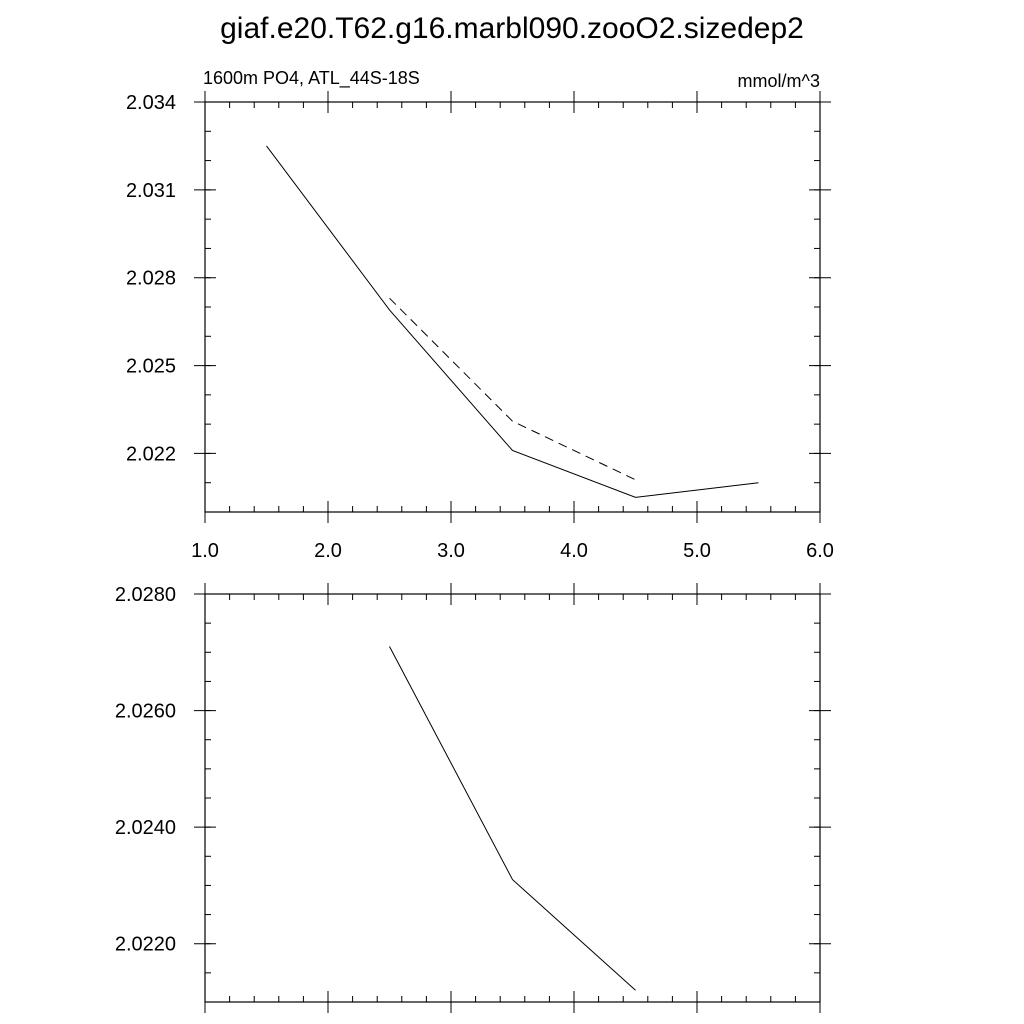  What do you see at coordinates (151, 454) in the screenshot?
I see `y-tick-label: 2.022` at bounding box center [151, 454].